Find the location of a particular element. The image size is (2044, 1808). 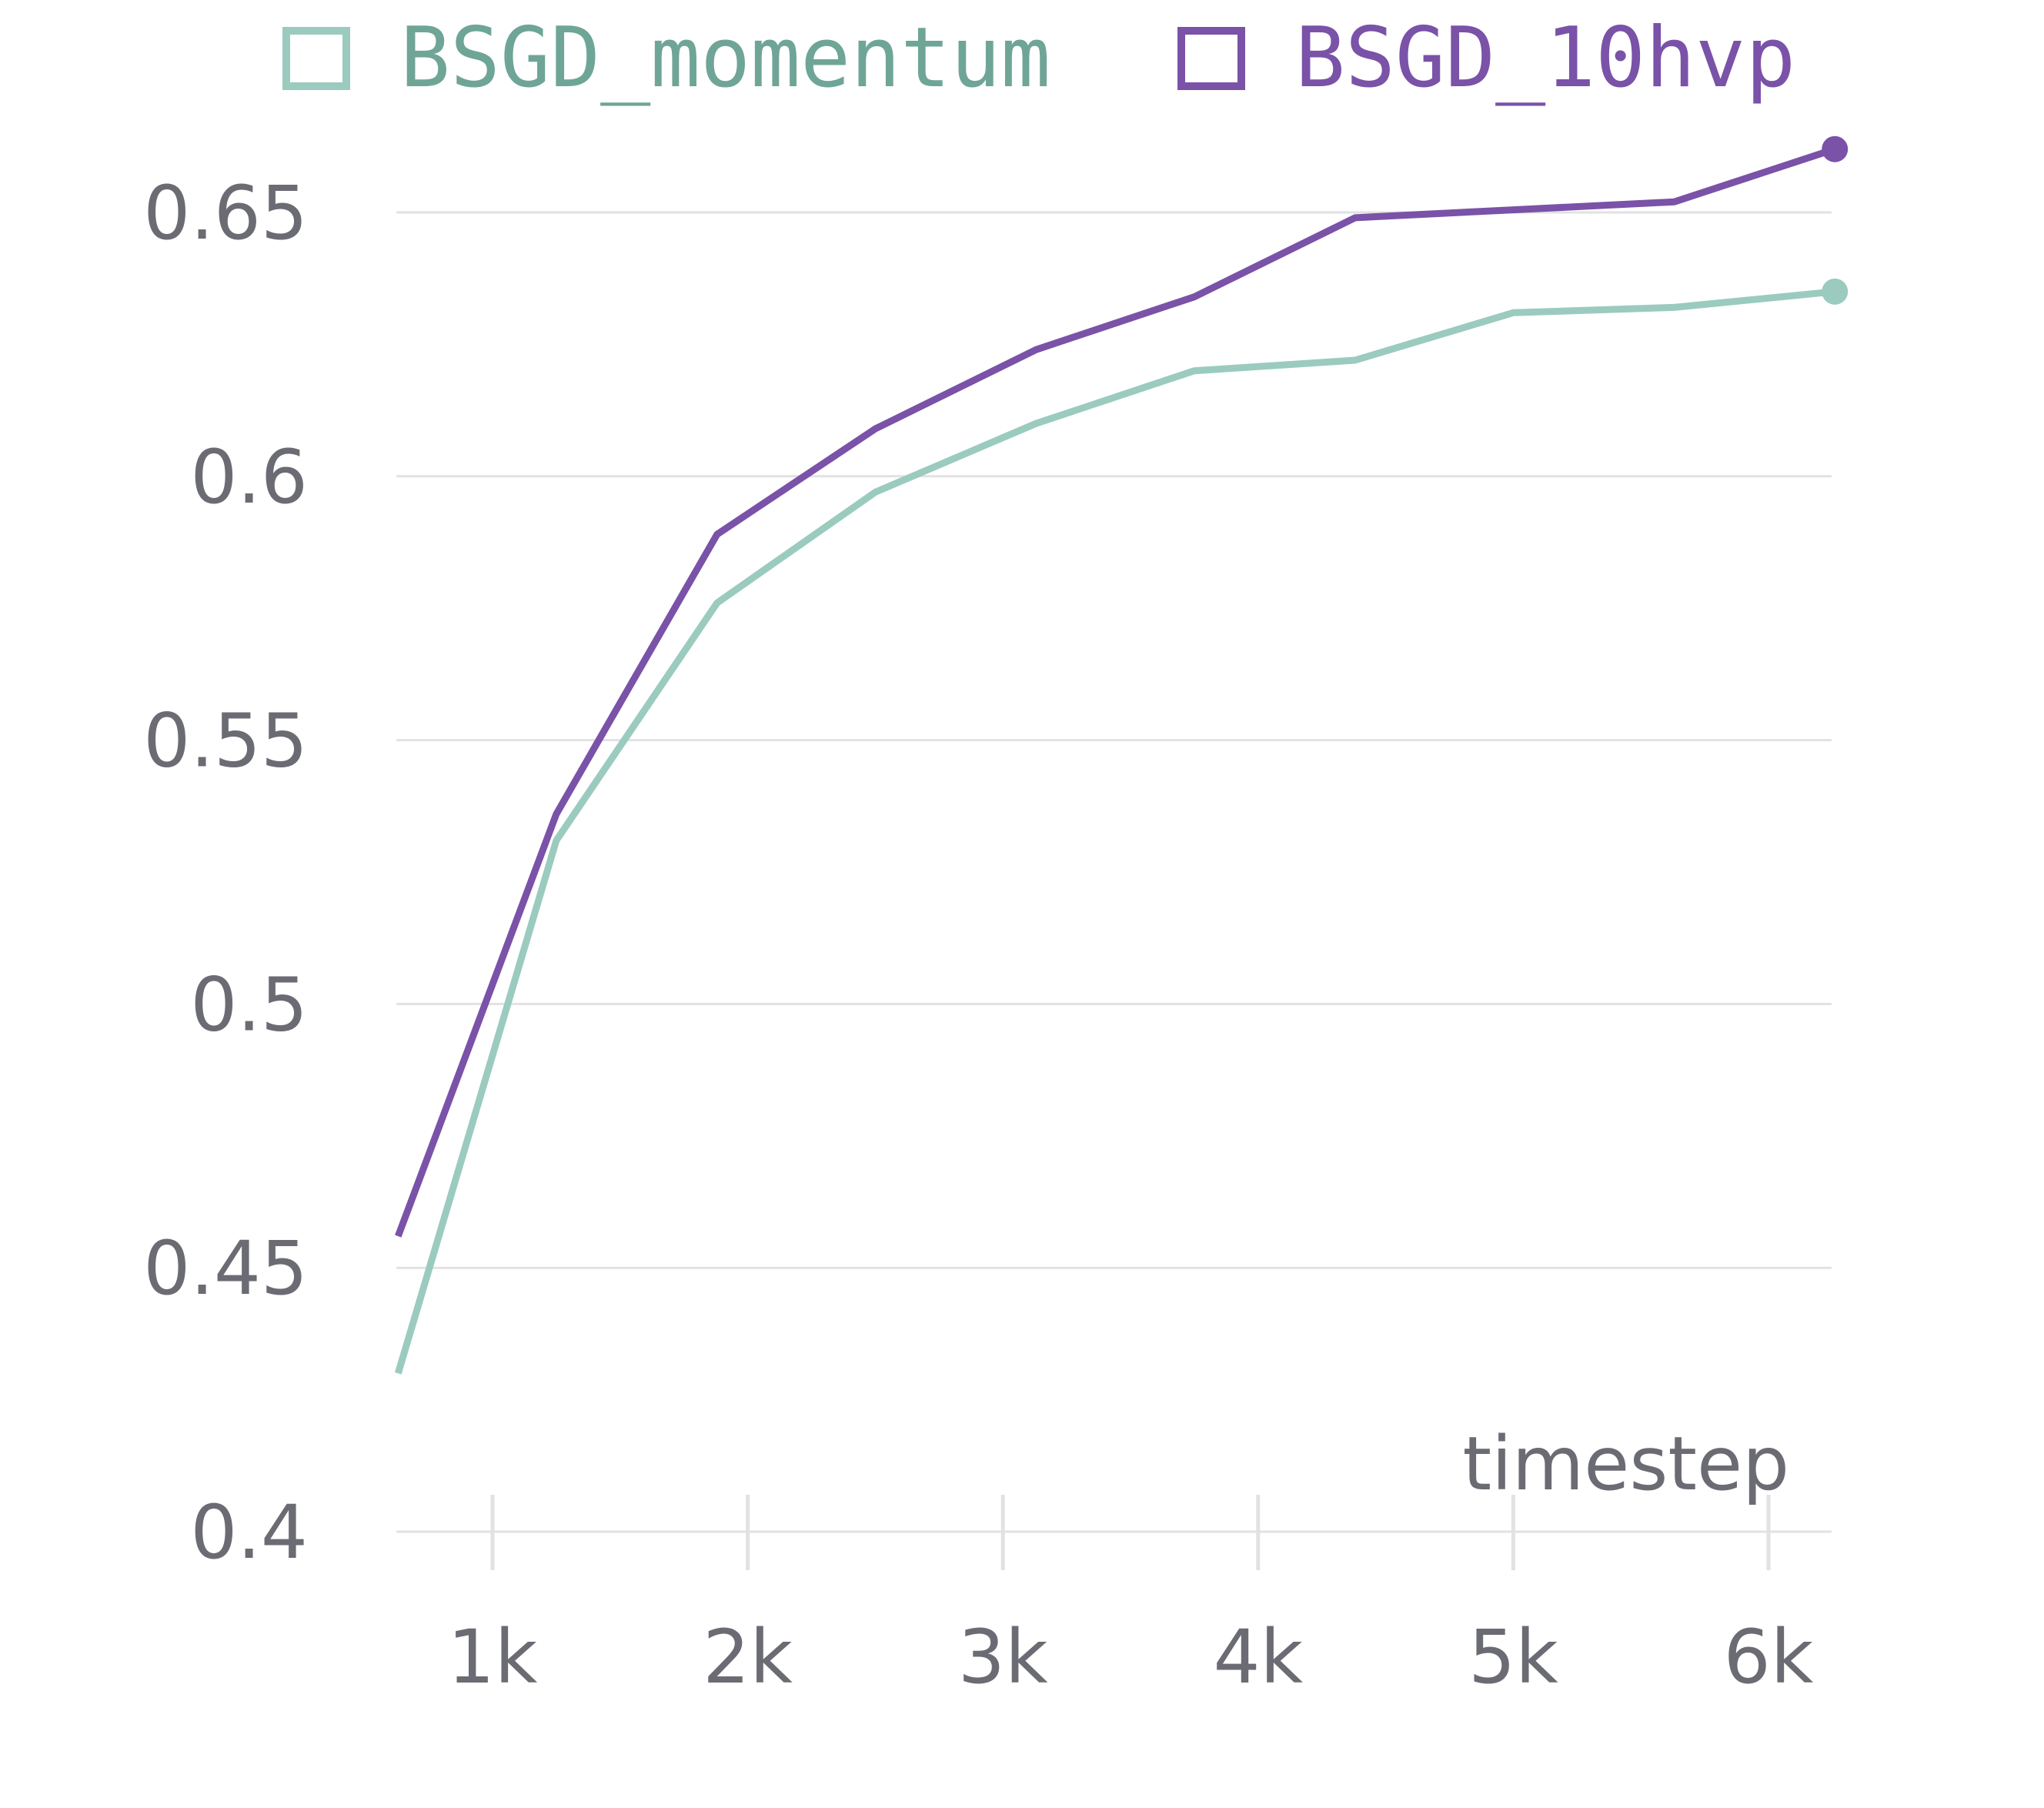

y-axis-tick-labels: 0.4 0.45 0.5 0.55 0.6 0.65 is located at coordinates (225, 873).